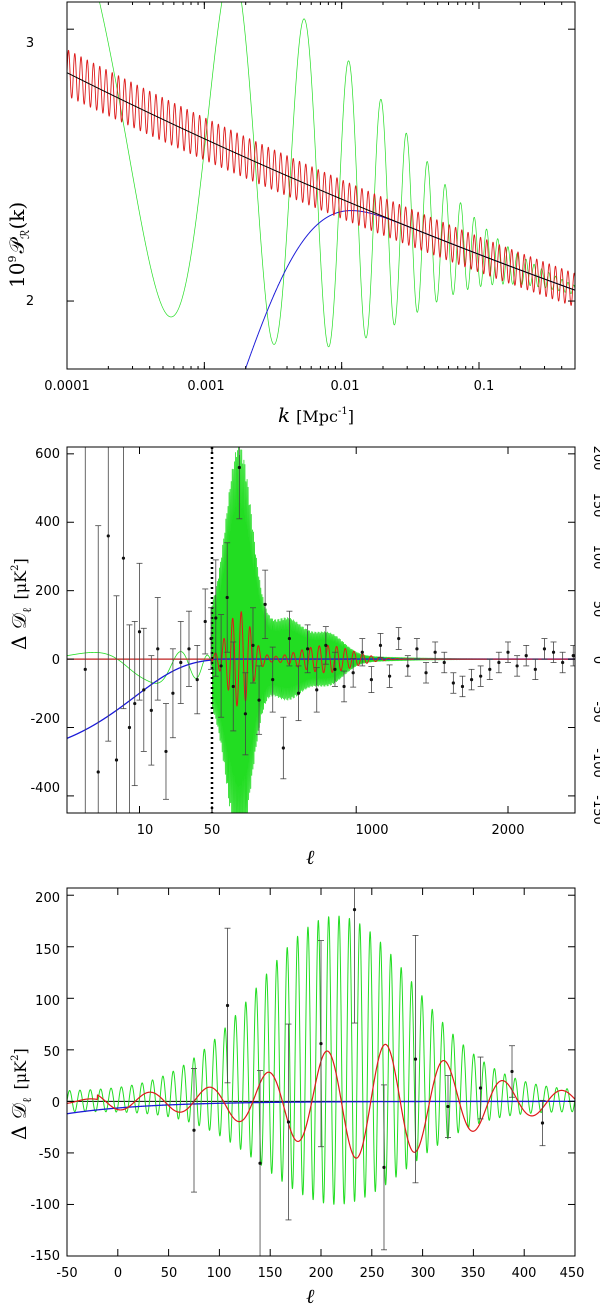 This screenshot has width=600, height=1309. Describe the element at coordinates (45, 719) in the screenshot. I see `y-tick-label: -200` at that location.